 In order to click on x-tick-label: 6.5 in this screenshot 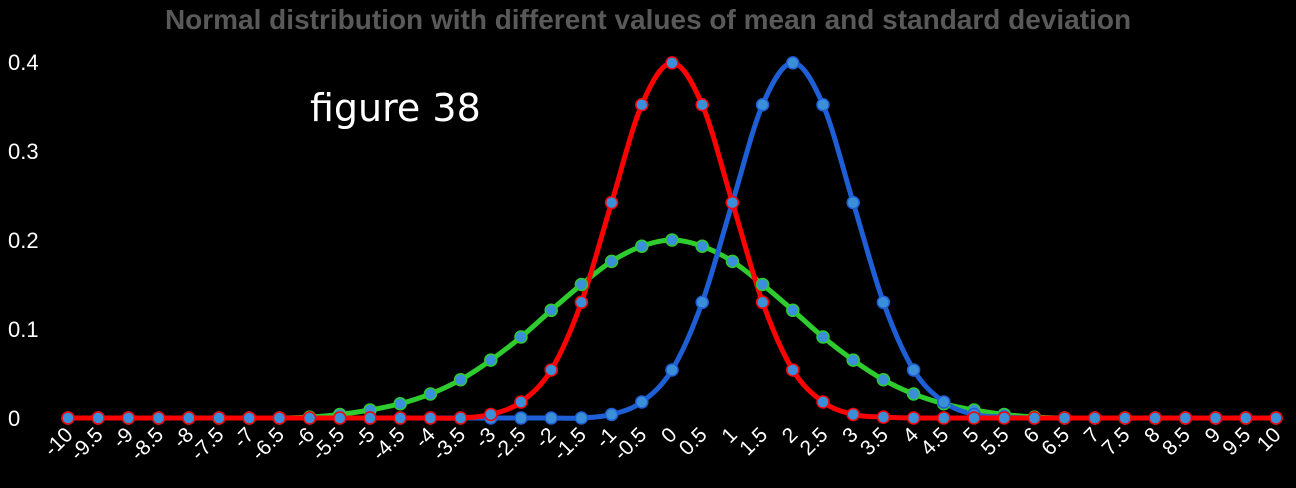, I will do `click(1055, 441)`.